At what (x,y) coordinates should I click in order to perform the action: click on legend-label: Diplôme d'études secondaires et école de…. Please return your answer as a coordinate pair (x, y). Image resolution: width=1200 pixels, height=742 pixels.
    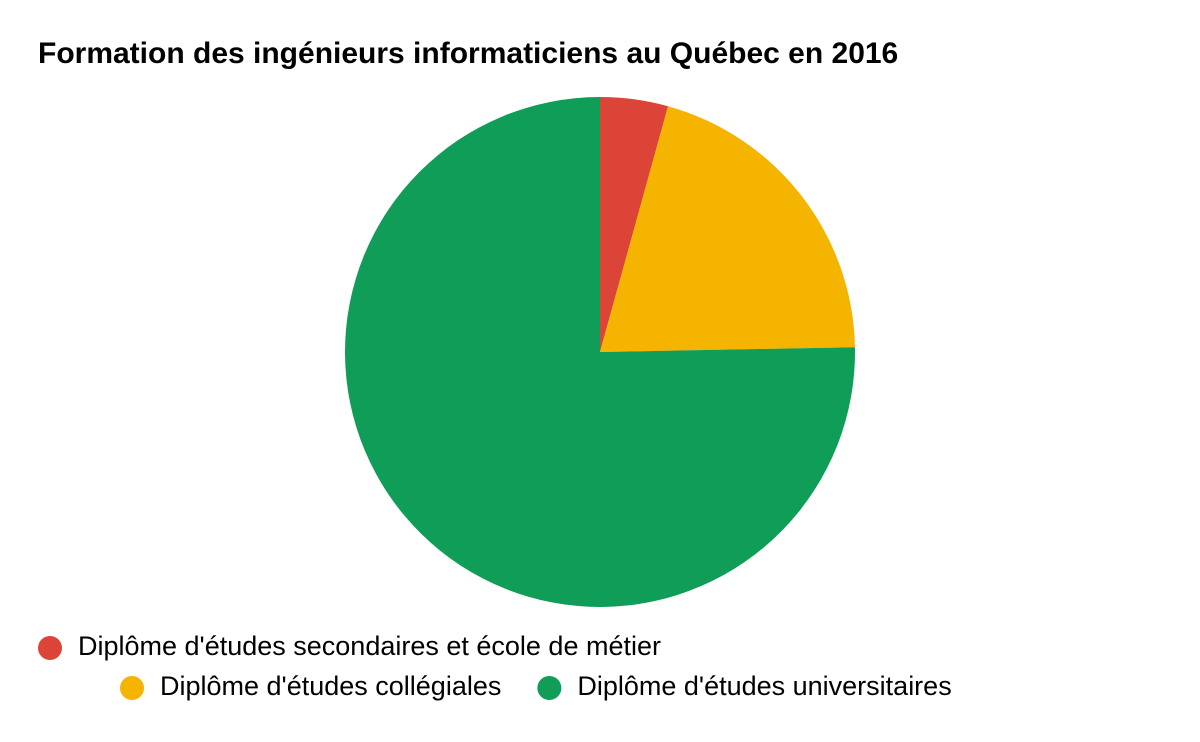
    Looking at the image, I should click on (369, 646).